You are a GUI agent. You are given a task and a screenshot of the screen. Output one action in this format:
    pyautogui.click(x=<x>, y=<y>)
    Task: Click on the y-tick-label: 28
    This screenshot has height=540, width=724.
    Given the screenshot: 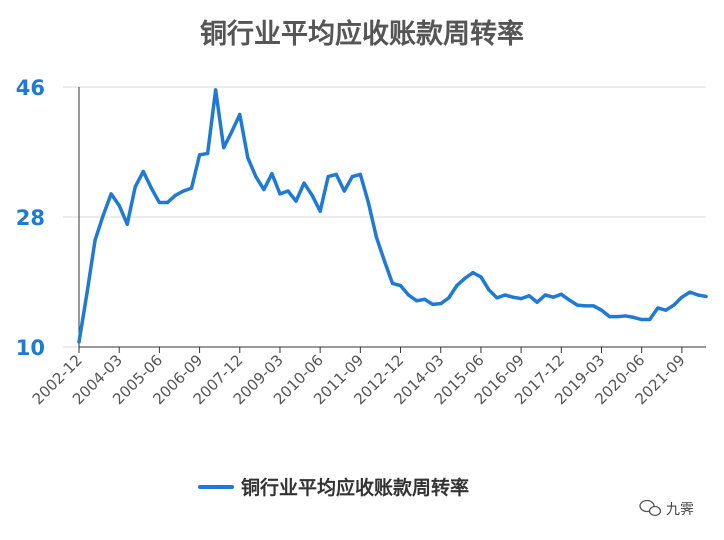 What is the action you would take?
    pyautogui.click(x=30, y=218)
    